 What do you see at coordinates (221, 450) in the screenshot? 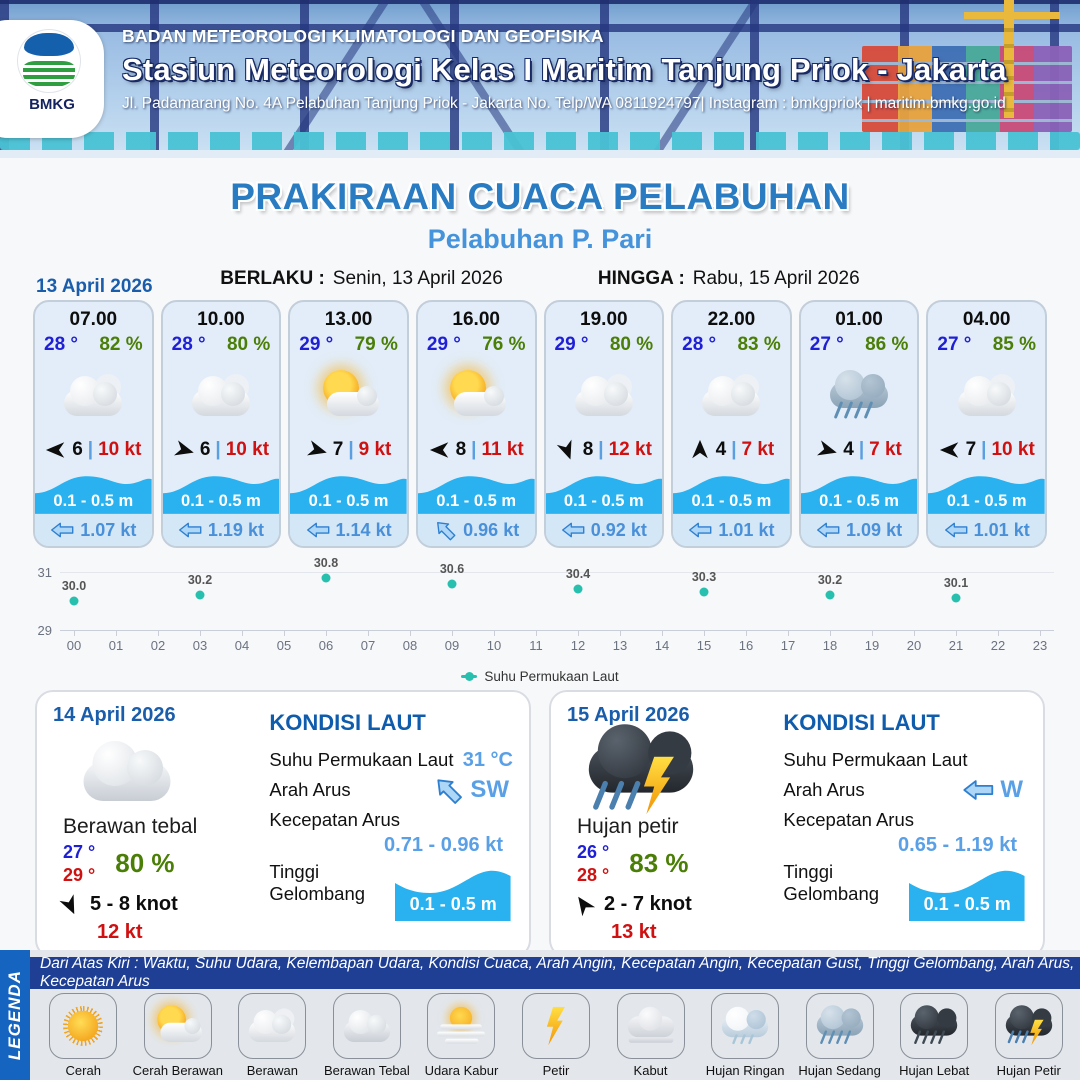
I see `wind-row: 6 | 10 kt` at bounding box center [221, 450].